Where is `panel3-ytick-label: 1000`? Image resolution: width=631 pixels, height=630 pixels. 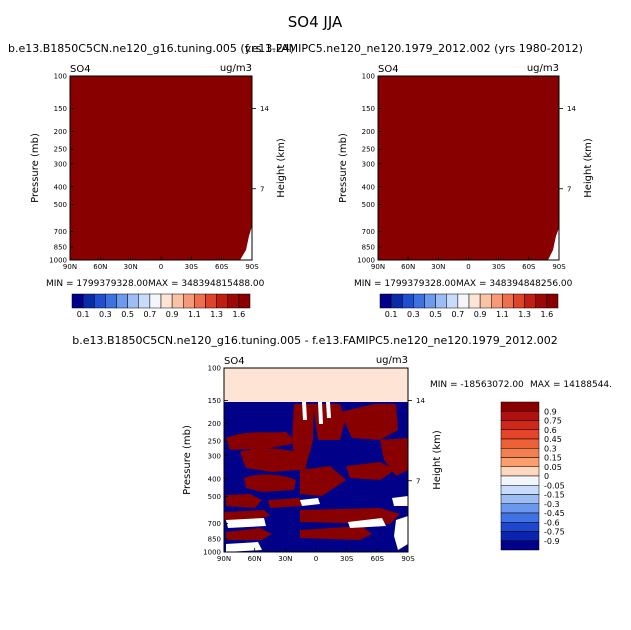
panel3-ytick-label: 1000 is located at coordinates (212, 553).